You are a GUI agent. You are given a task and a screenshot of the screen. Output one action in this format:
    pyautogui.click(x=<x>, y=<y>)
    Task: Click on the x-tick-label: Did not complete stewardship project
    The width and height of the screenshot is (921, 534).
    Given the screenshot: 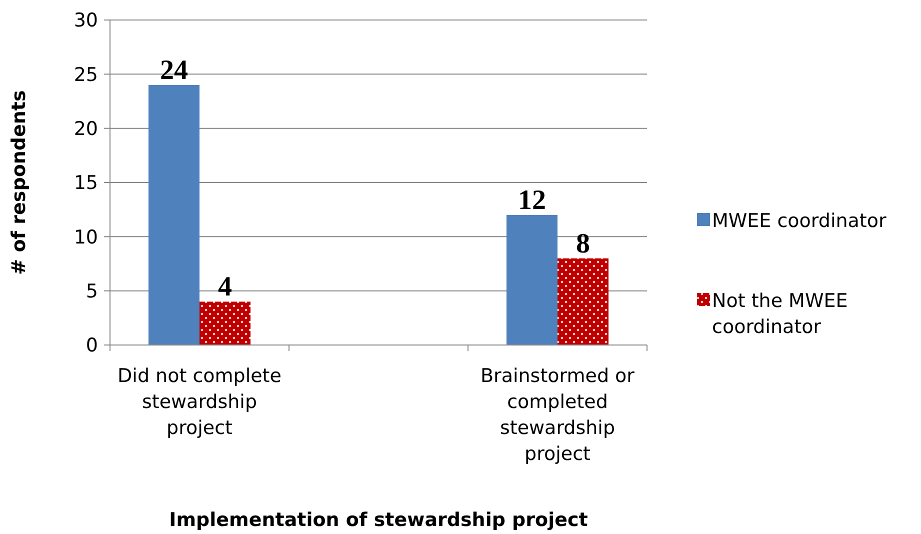 What is the action you would take?
    pyautogui.click(x=200, y=402)
    